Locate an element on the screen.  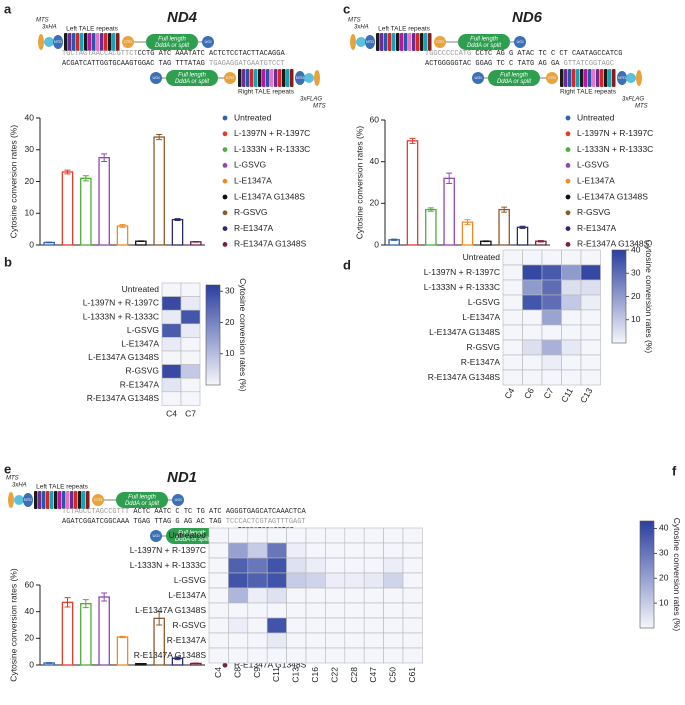
legend-label: L-GSVG is located at coordinates (250, 165).